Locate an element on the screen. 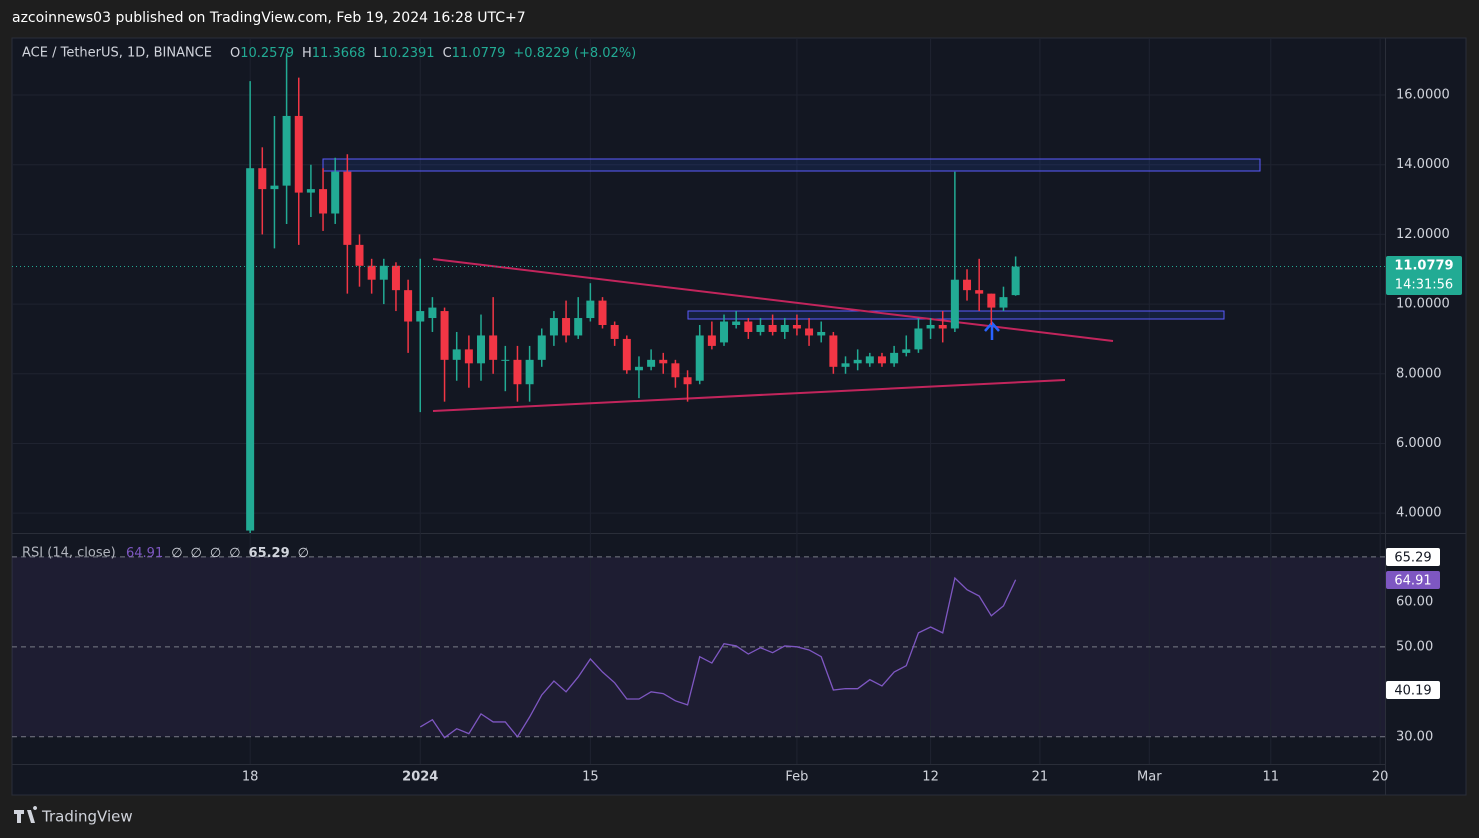 The height and width of the screenshot is (838, 1479). last-price-label: 11.0779 is located at coordinates (1423, 266).